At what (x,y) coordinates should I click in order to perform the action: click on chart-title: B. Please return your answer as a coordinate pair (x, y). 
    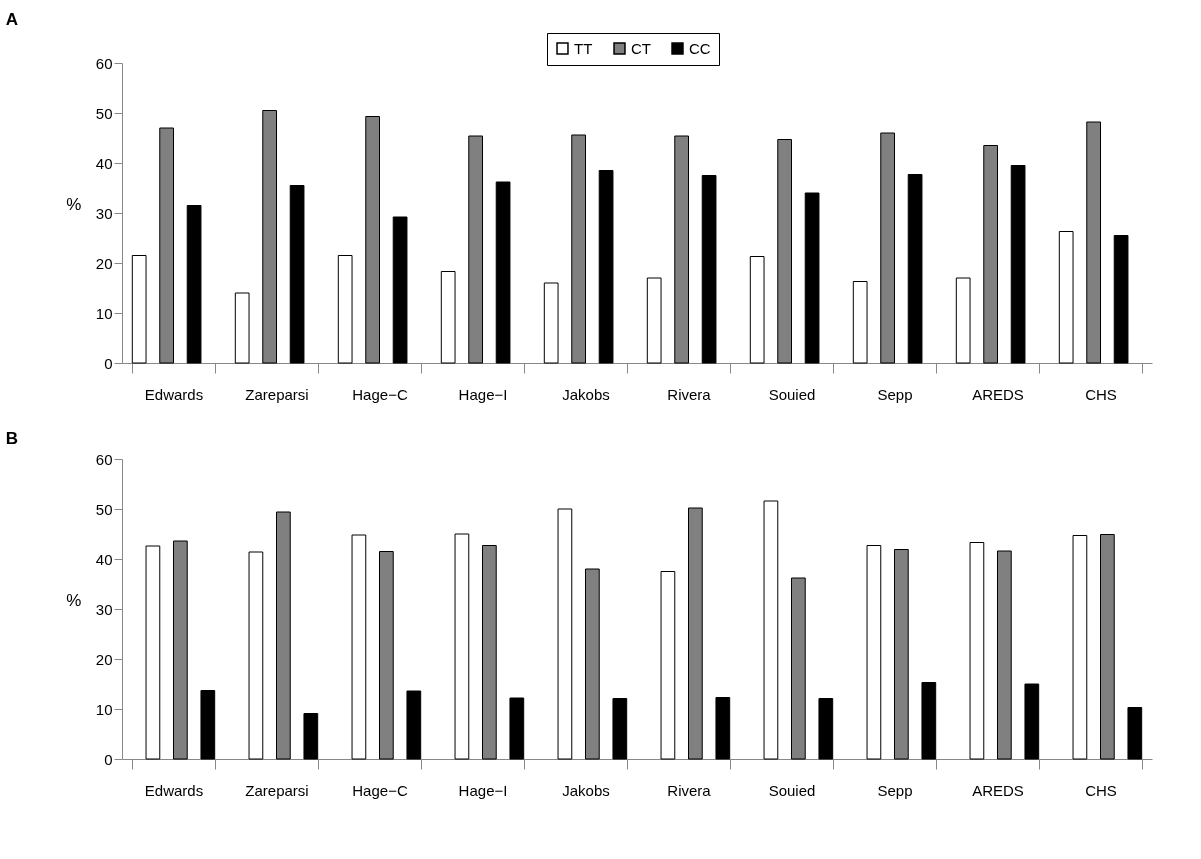
    Looking at the image, I should click on (12, 438).